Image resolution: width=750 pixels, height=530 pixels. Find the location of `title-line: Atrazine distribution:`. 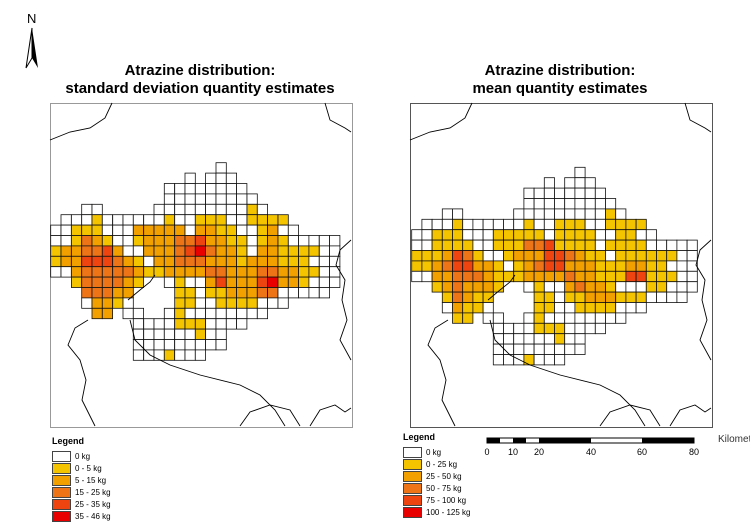

title-line: Atrazine distribution: is located at coordinates (200, 70).